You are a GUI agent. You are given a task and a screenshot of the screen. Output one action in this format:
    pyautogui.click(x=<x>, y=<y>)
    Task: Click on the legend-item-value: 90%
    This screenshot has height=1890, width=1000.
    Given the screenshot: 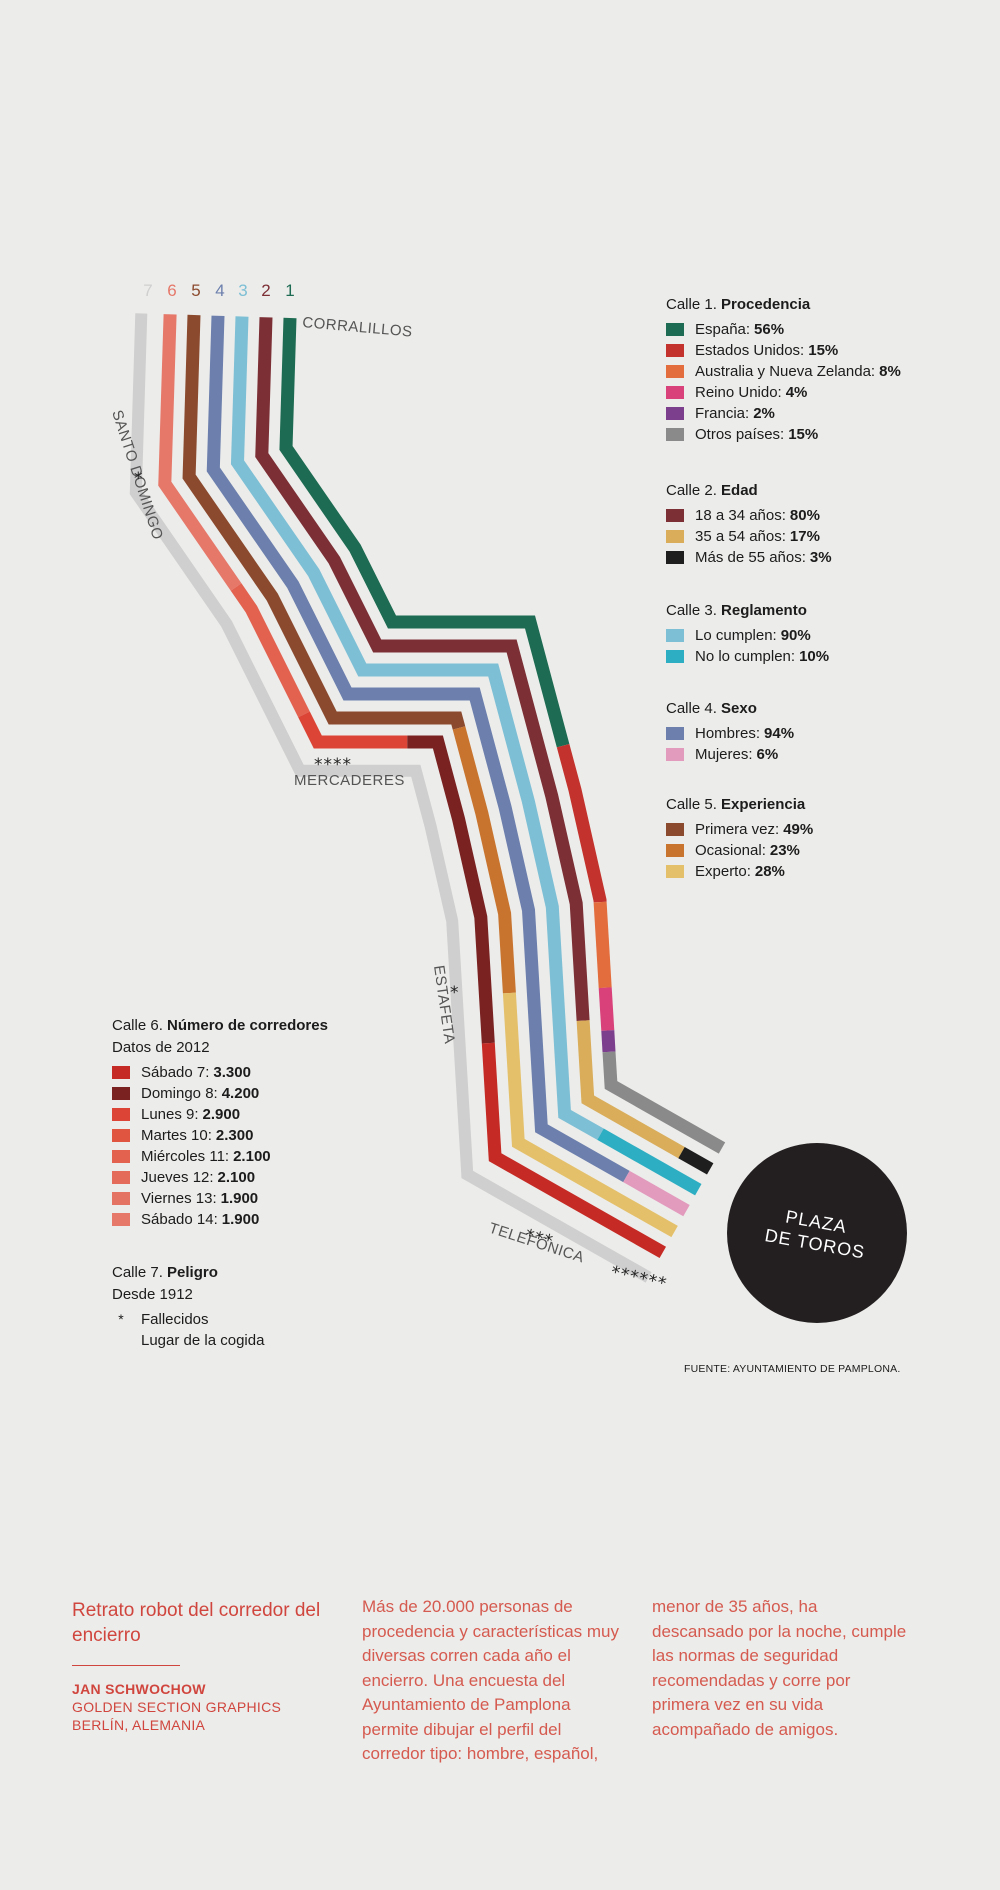 What is the action you would take?
    pyautogui.click(x=795, y=635)
    